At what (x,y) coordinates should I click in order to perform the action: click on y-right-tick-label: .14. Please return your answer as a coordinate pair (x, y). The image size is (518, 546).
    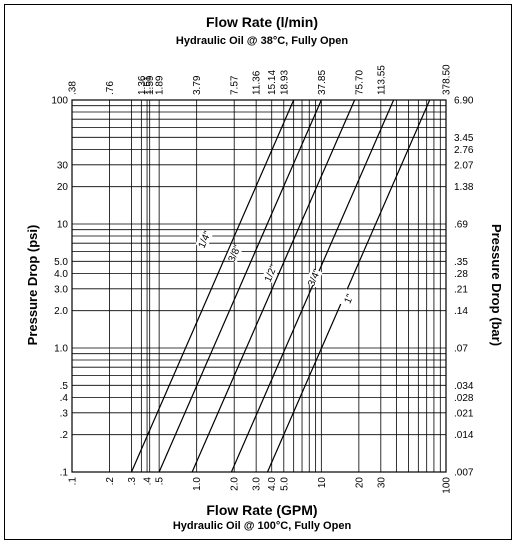
    Looking at the image, I should click on (461, 311).